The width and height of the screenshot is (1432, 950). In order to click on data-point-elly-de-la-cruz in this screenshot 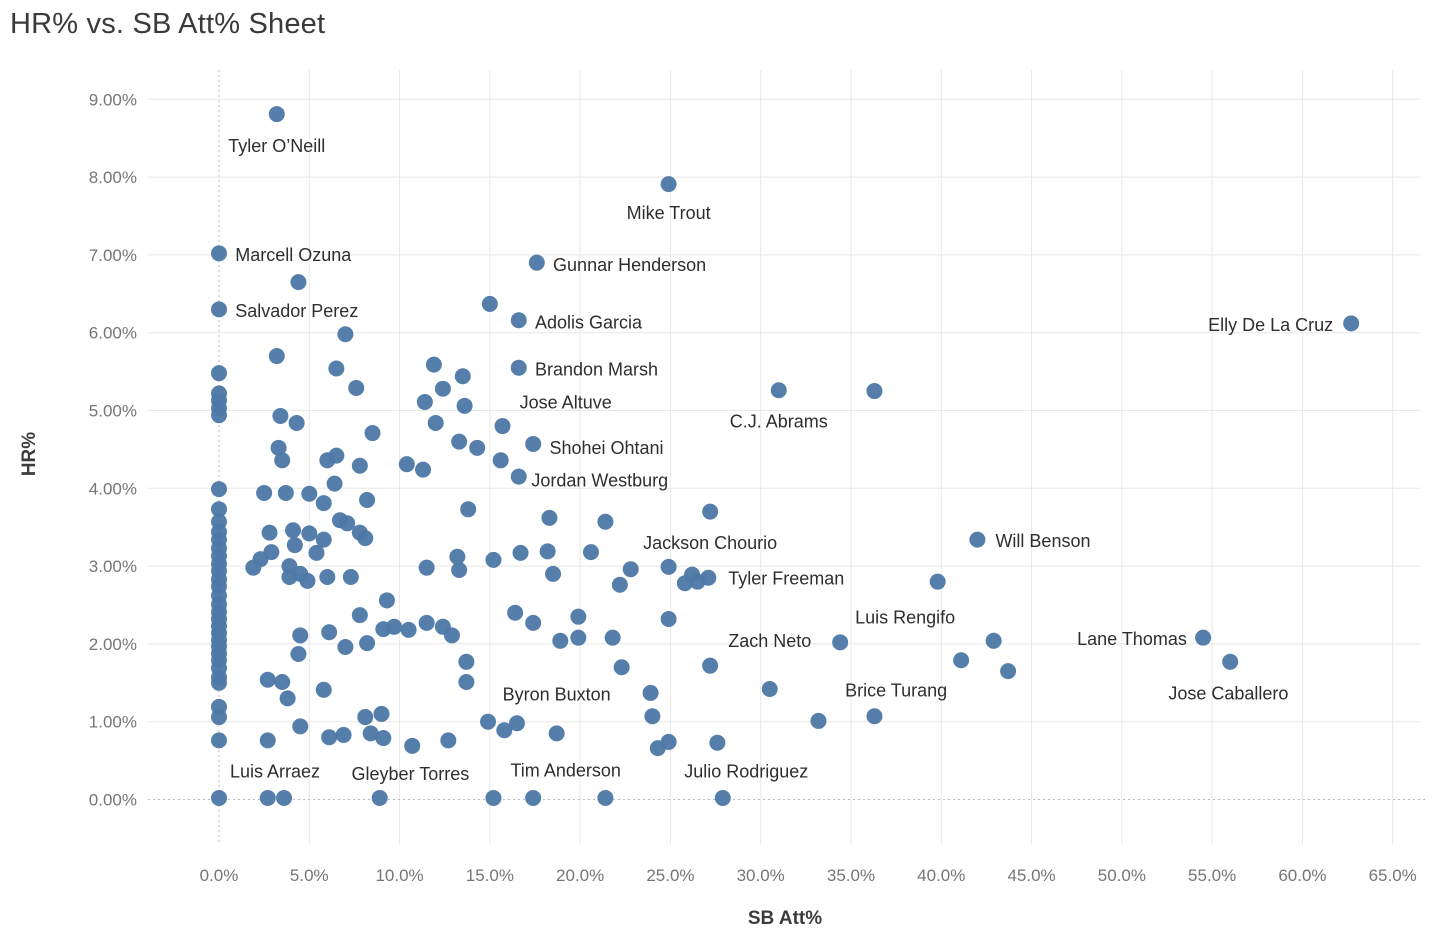, I will do `click(1351, 323)`.